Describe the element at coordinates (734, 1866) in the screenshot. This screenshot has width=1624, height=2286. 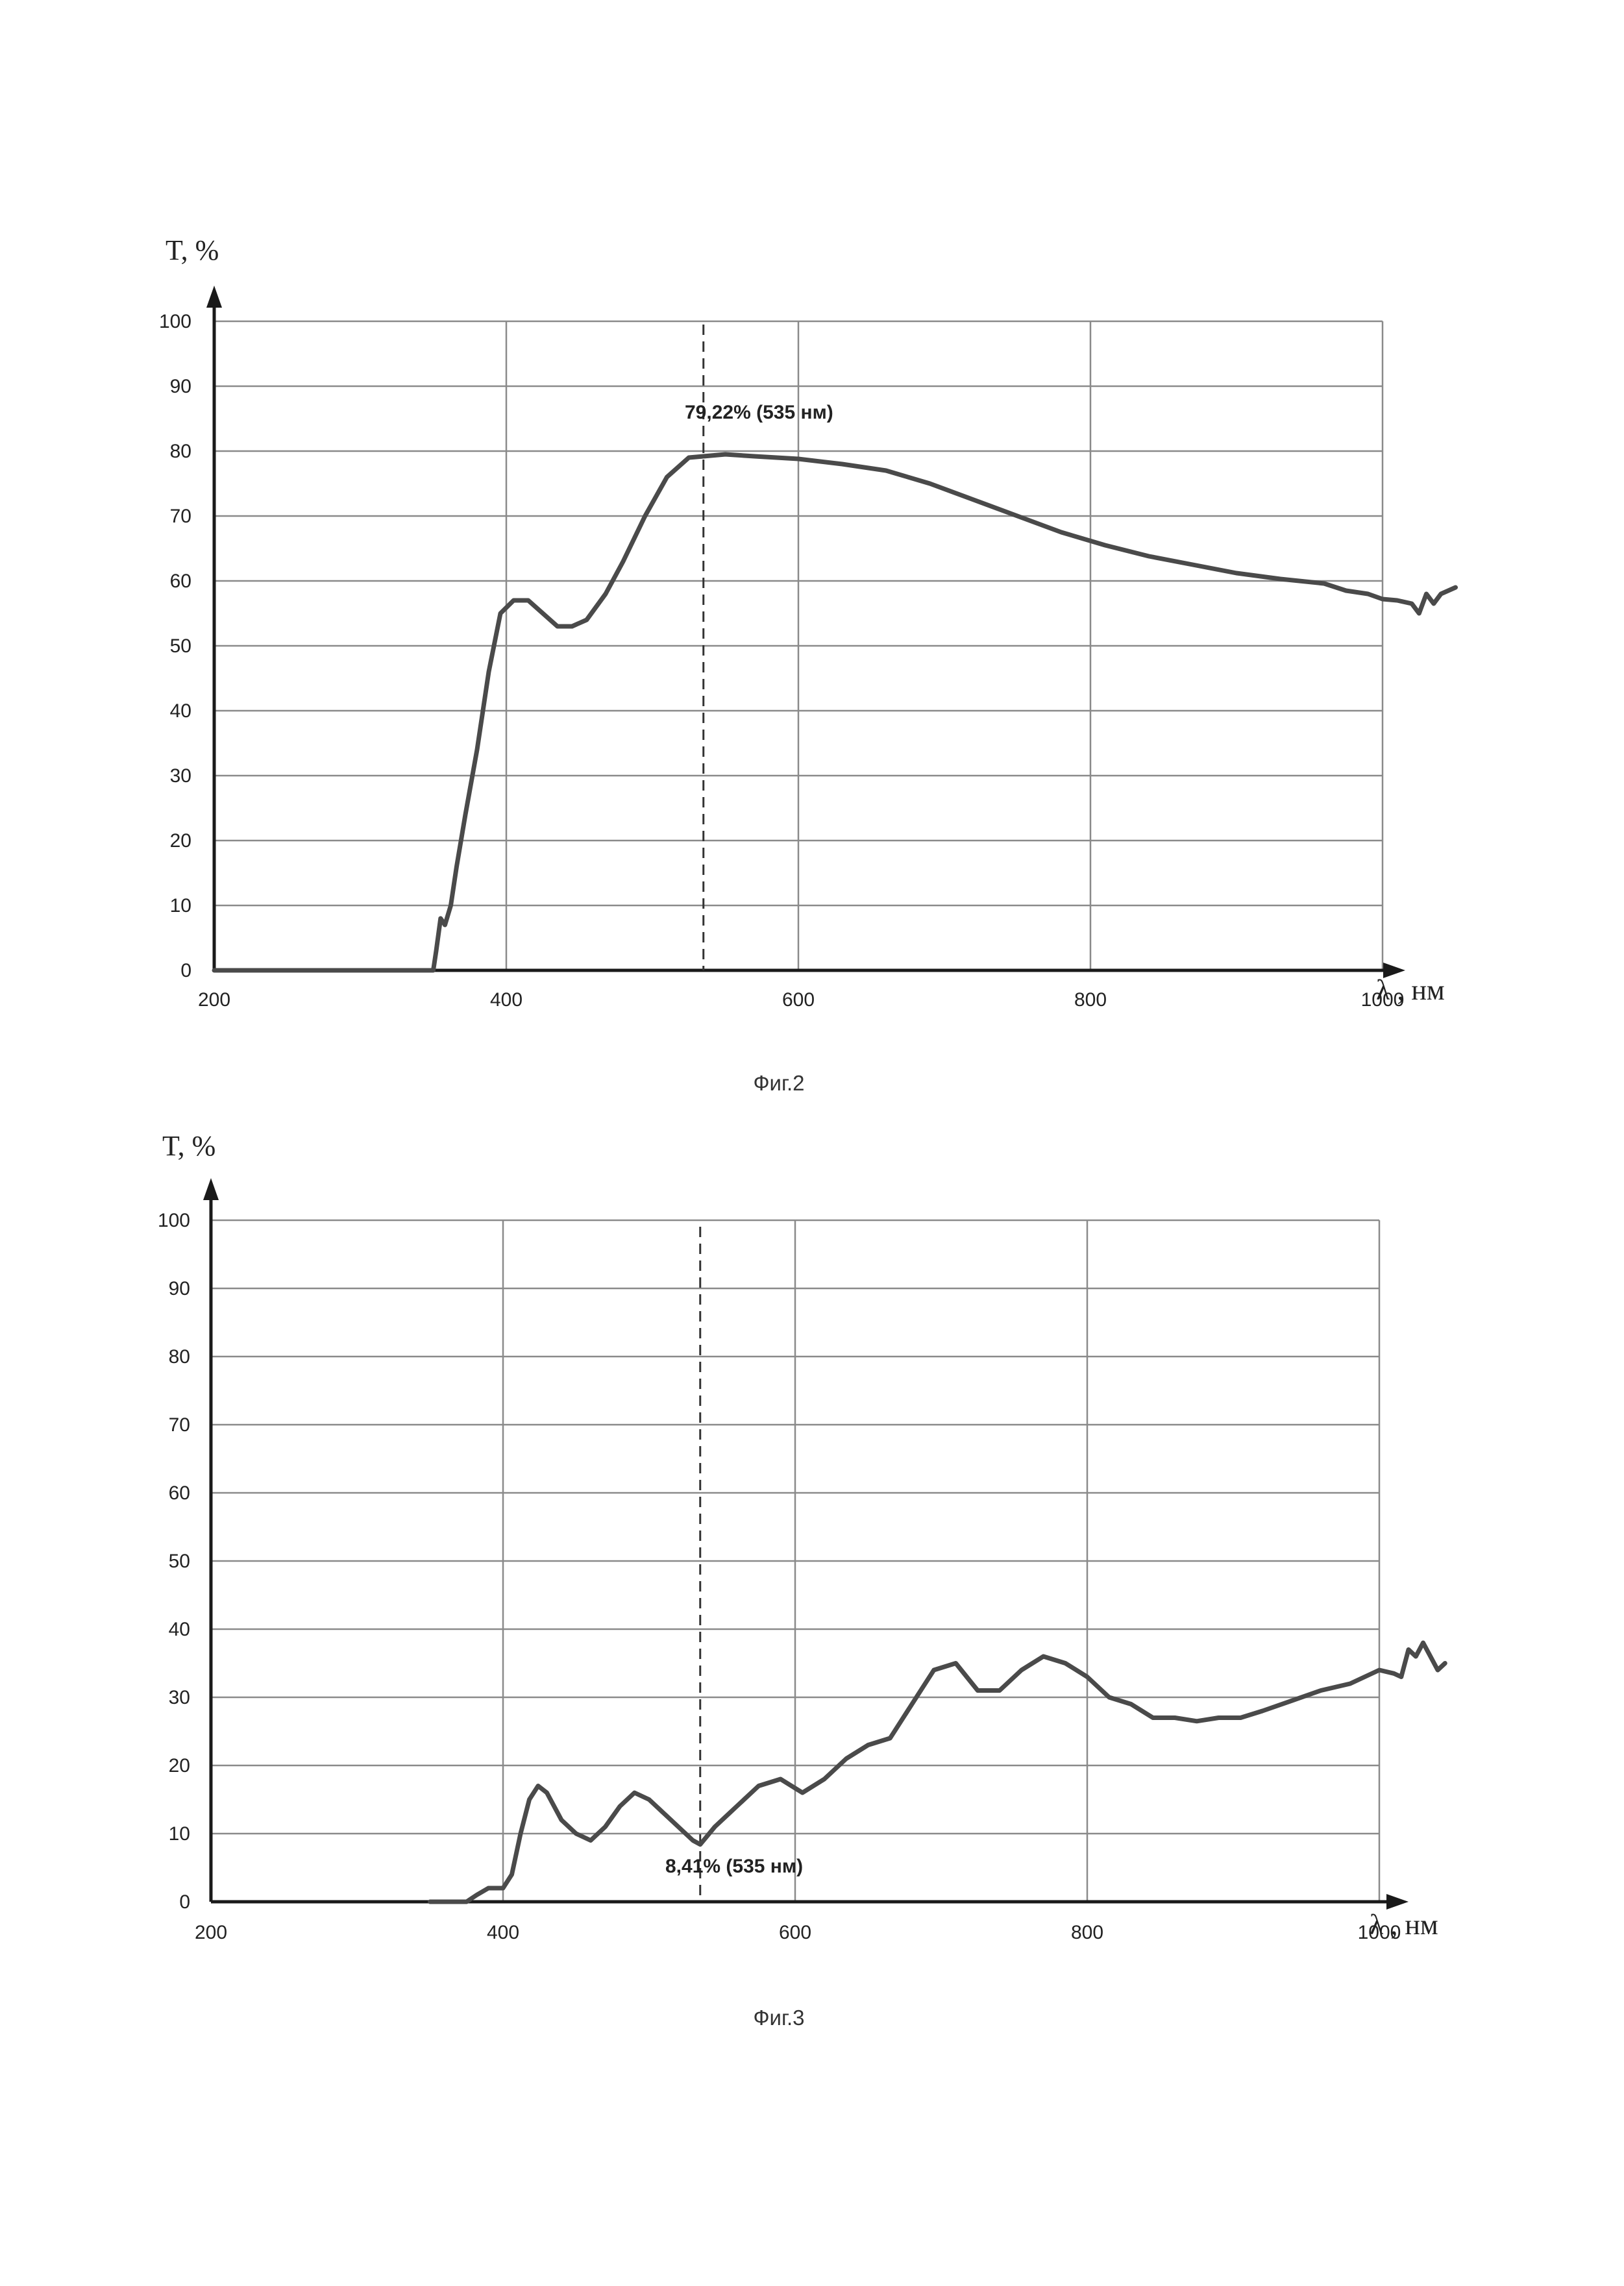
I see `peak-annotation: 8,41% (535 нм)` at that location.